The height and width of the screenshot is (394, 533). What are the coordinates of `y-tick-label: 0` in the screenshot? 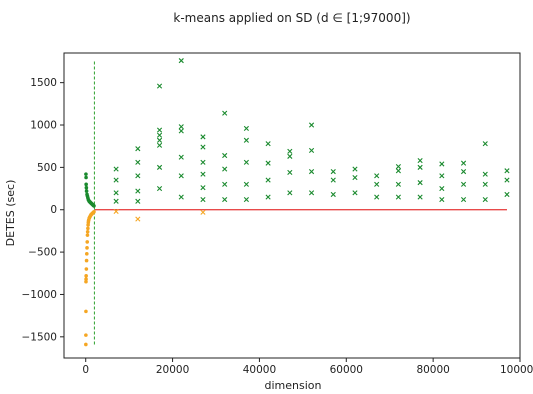 It's located at (53, 210).